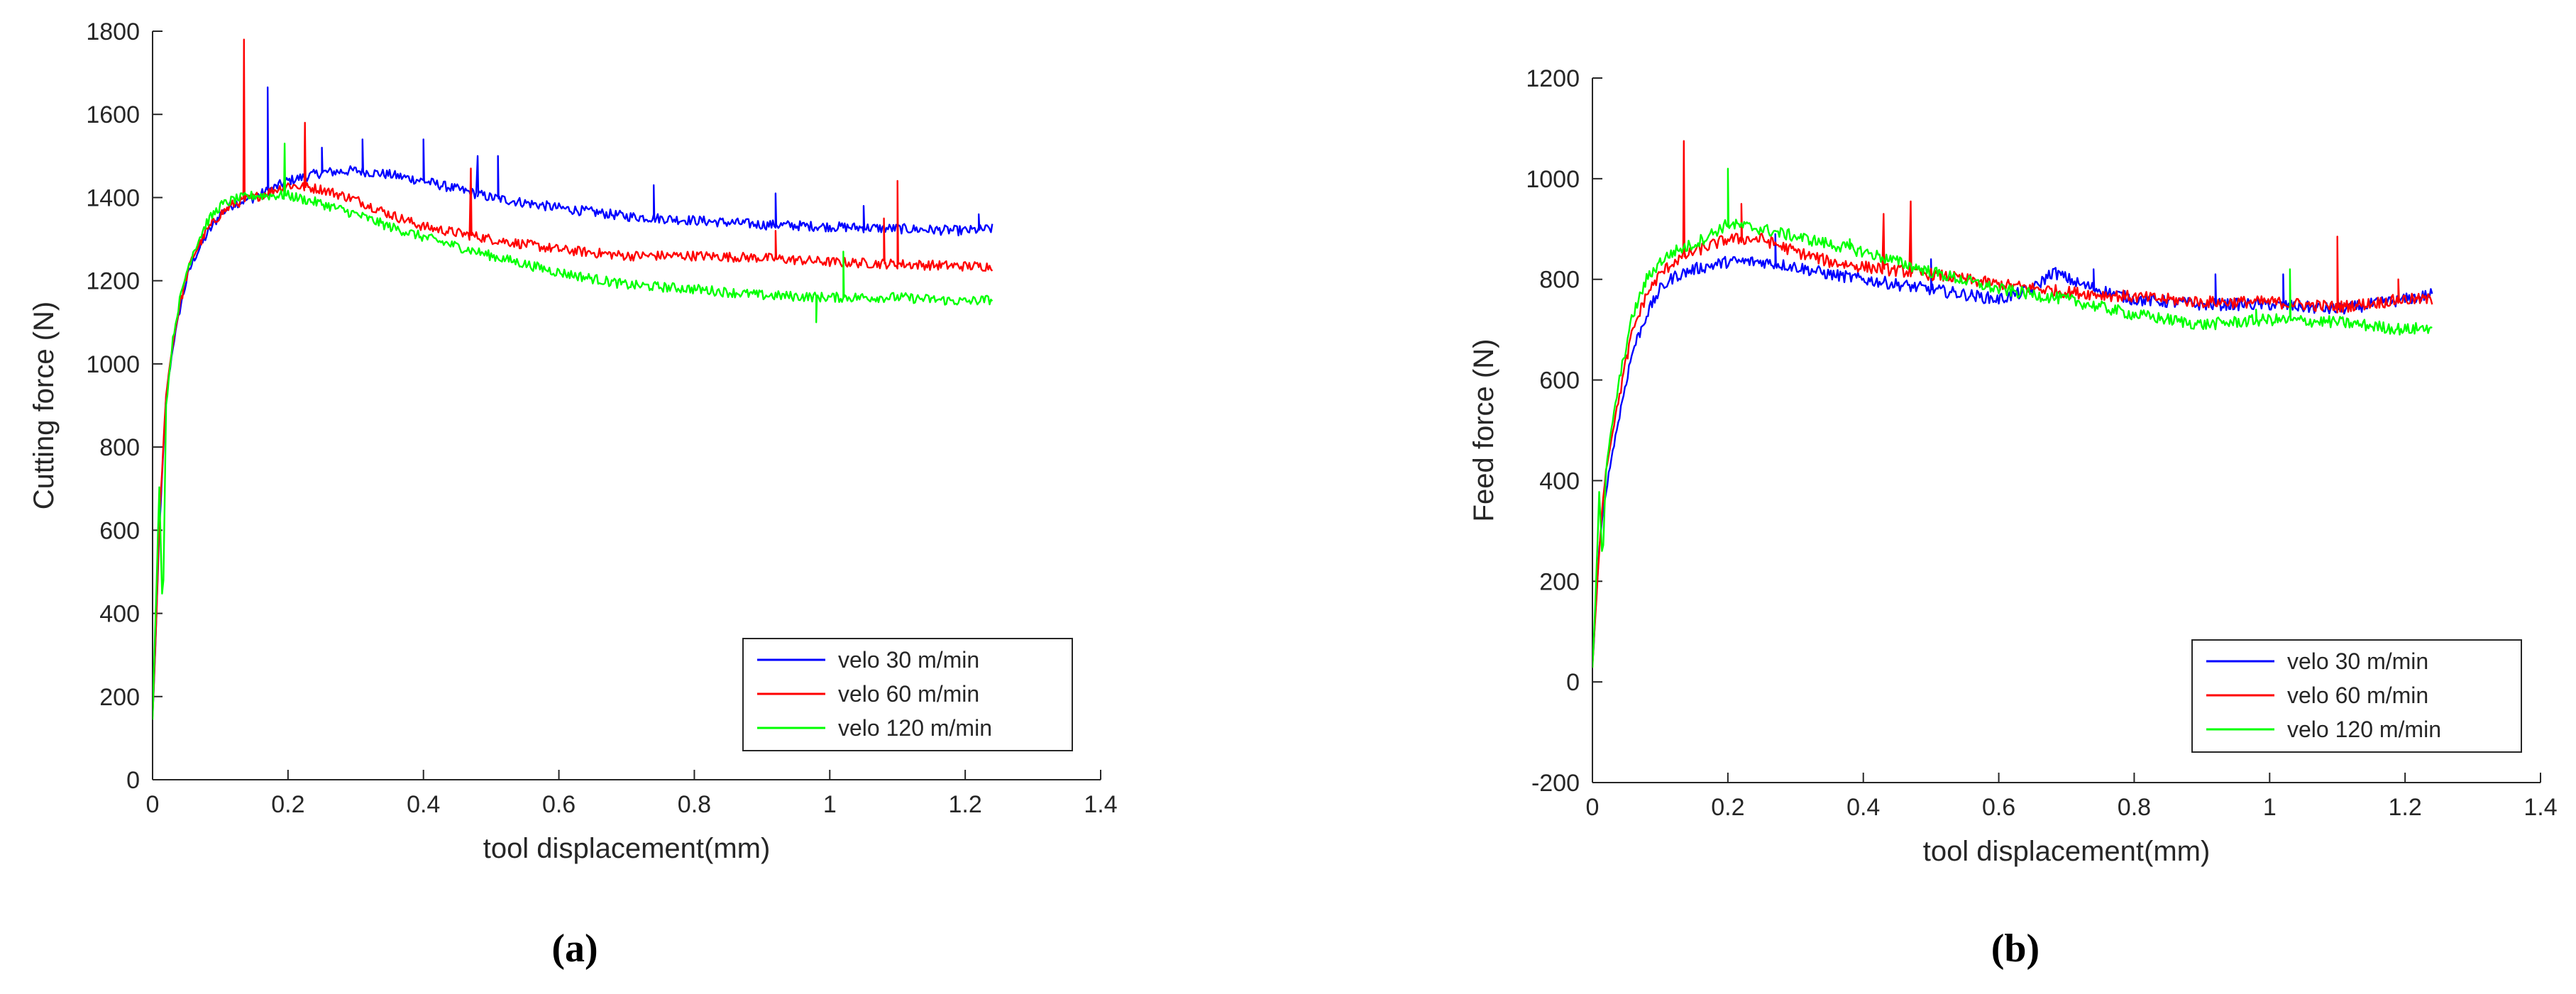 This screenshot has width=2576, height=994. I want to click on y-axis-label: Cutting force (N), so click(44, 405).